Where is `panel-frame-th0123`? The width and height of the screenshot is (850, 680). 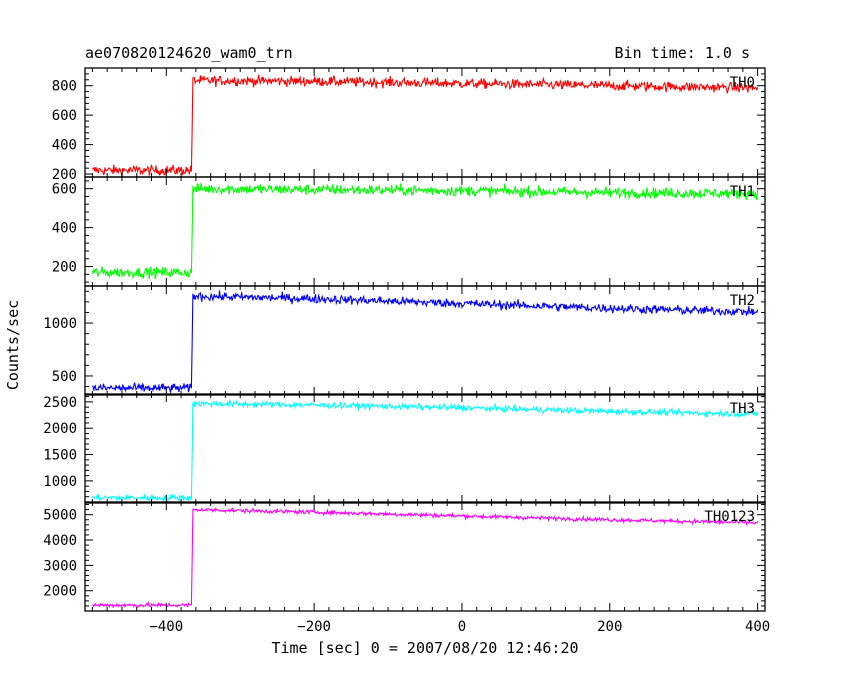 panel-frame-th0123 is located at coordinates (425, 556).